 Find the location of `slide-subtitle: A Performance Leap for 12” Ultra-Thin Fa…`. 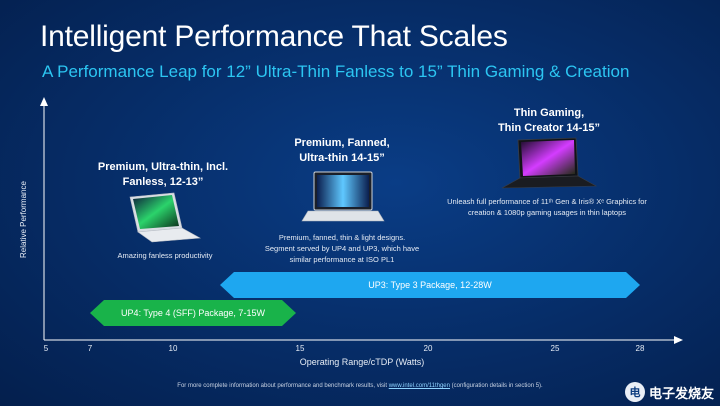

slide-subtitle: A Performance Leap for 12” Ultra-Thin Fa… is located at coordinates (336, 71).